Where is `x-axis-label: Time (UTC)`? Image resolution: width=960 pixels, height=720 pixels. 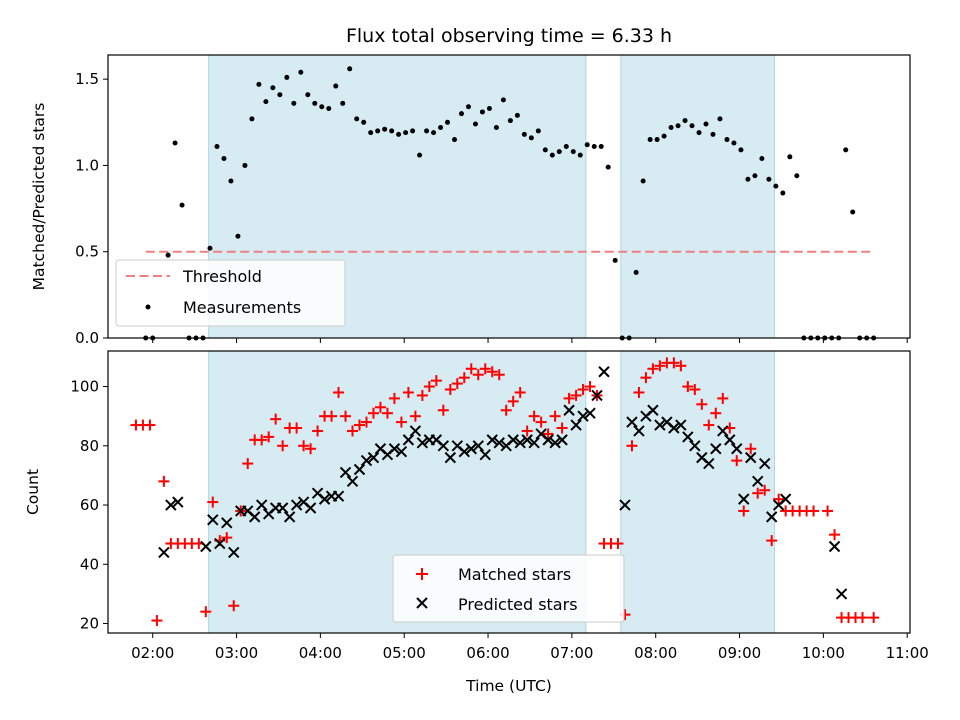 x-axis-label: Time (UTC) is located at coordinates (508, 686).